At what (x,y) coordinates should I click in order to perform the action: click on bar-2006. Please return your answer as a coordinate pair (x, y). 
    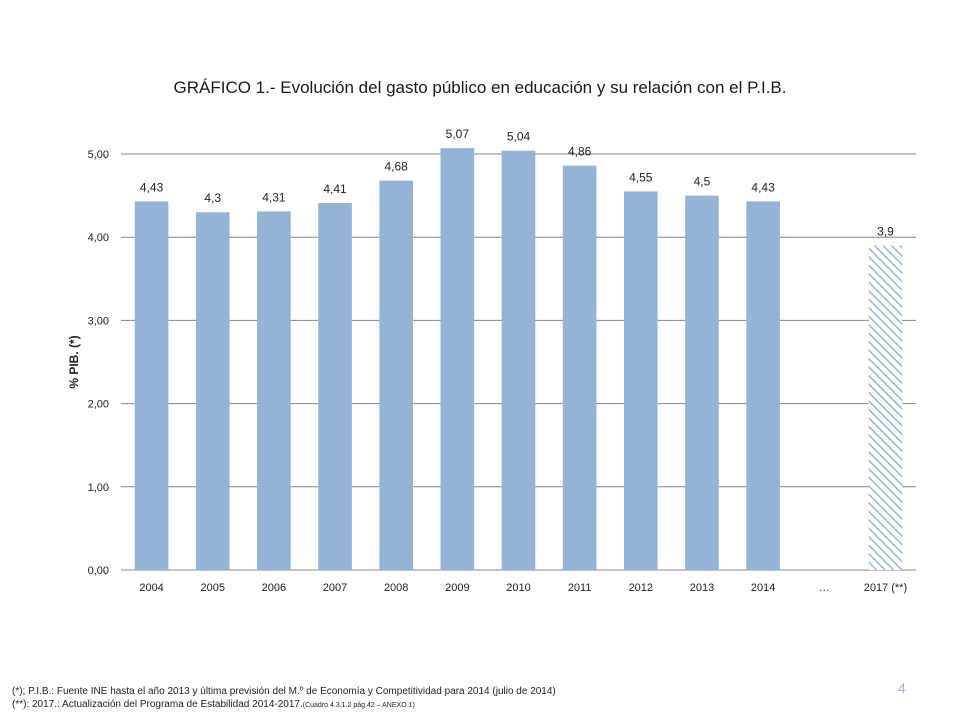
    Looking at the image, I should click on (274, 390).